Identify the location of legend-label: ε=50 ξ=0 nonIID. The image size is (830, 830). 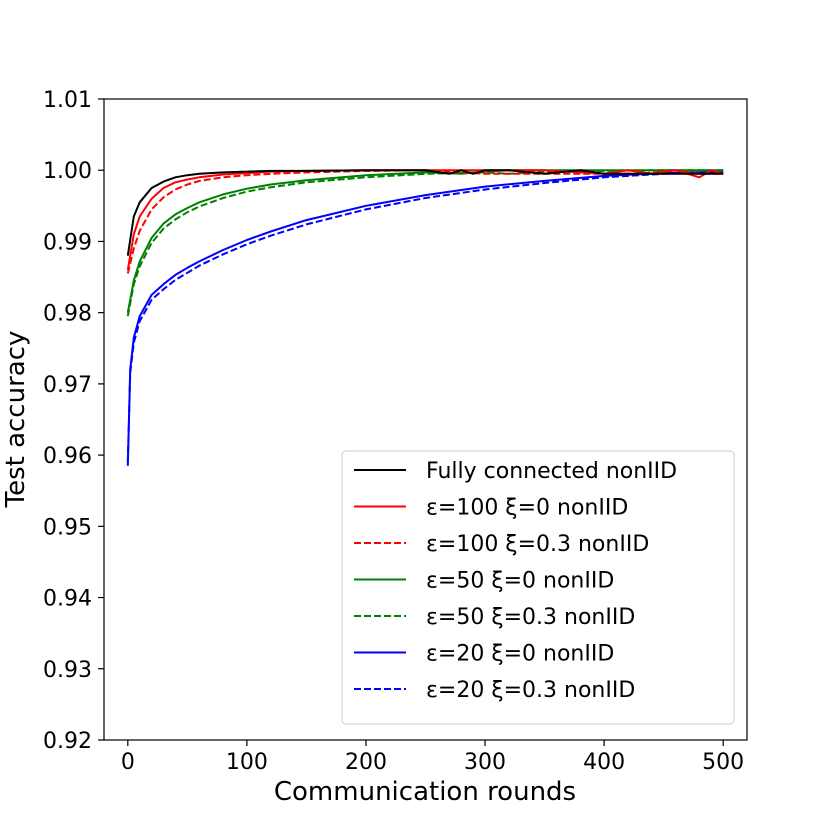
(520, 581).